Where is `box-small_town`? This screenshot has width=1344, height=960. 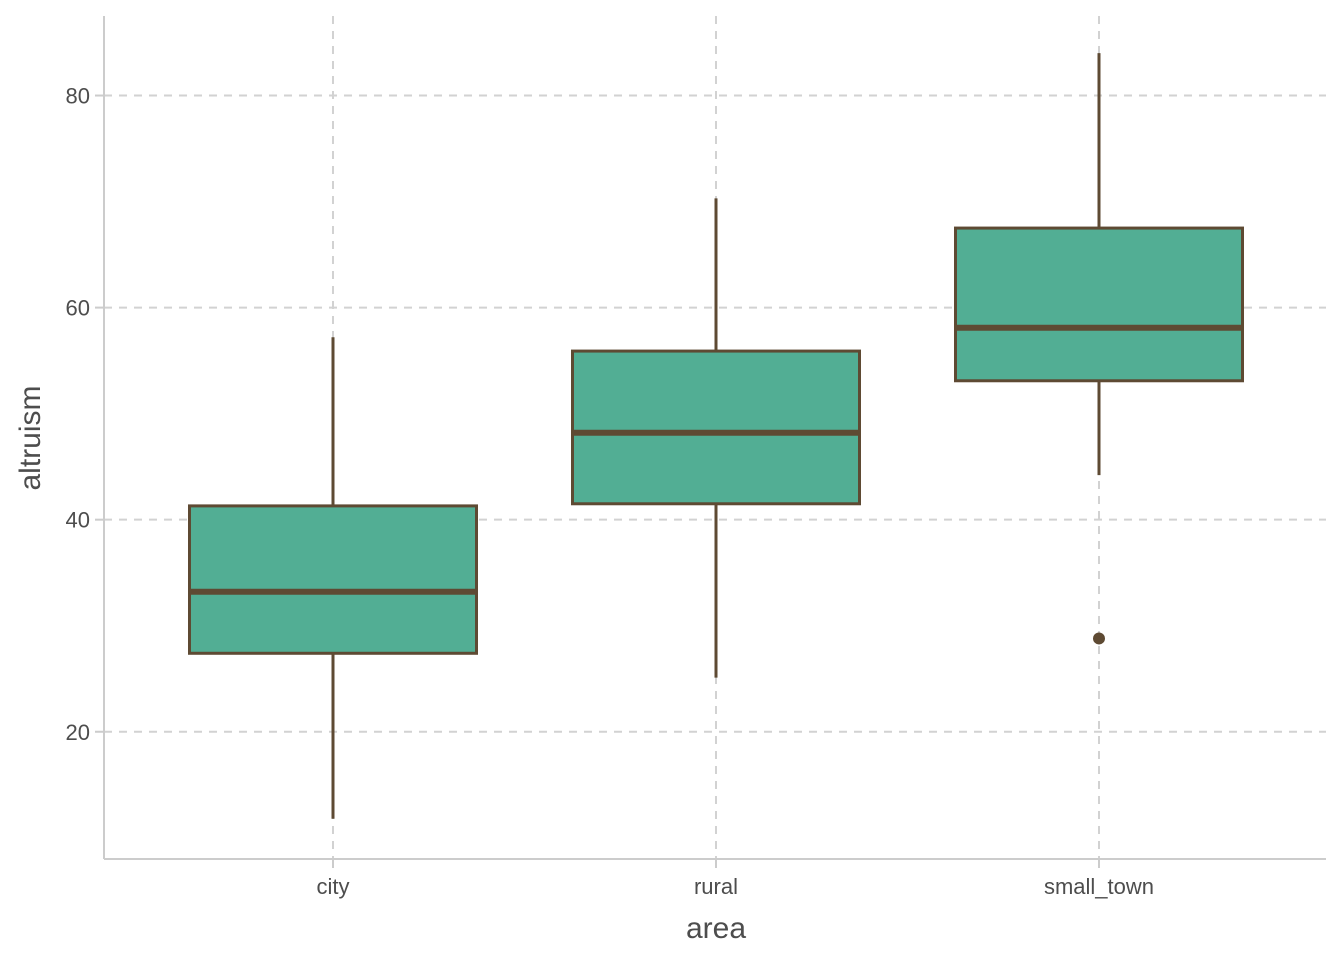
box-small_town is located at coordinates (1099, 349).